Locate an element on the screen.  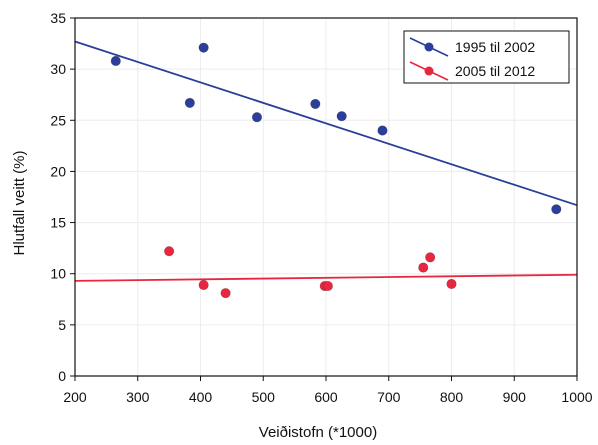
x-tick-label: 500 is located at coordinates (264, 397).